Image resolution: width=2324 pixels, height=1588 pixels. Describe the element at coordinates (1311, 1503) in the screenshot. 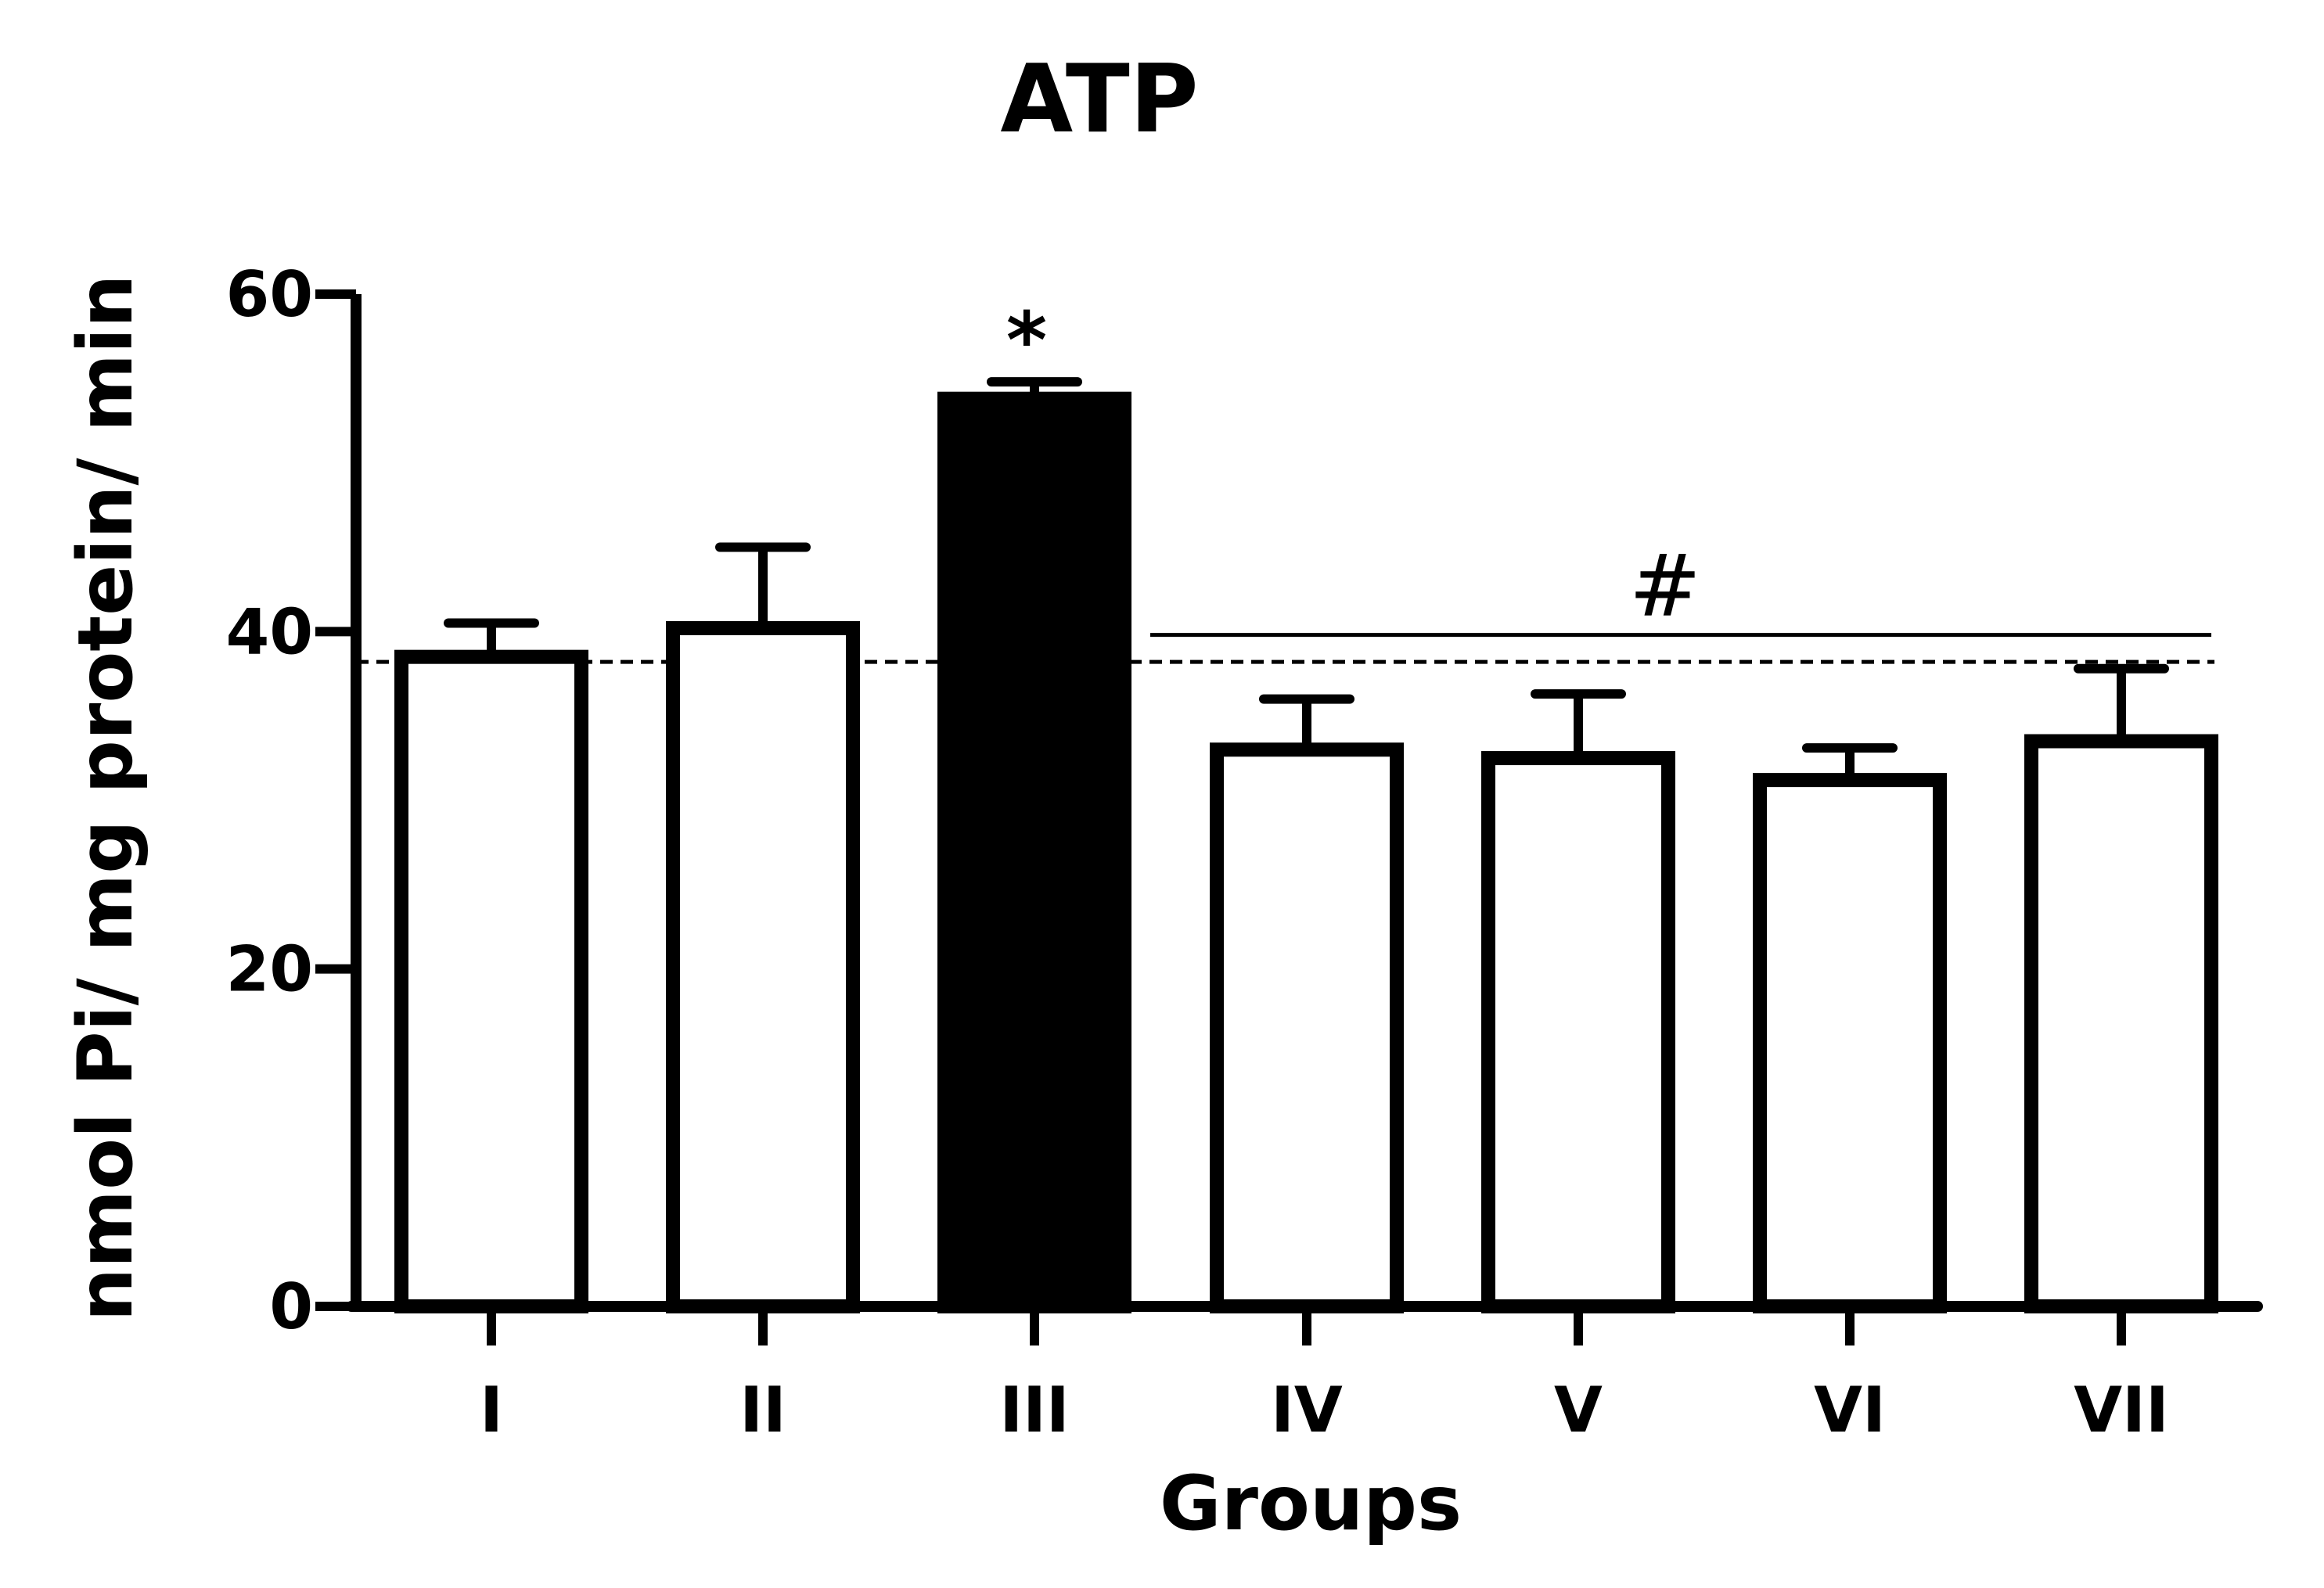

I see `x-axis-label: Groups` at that location.